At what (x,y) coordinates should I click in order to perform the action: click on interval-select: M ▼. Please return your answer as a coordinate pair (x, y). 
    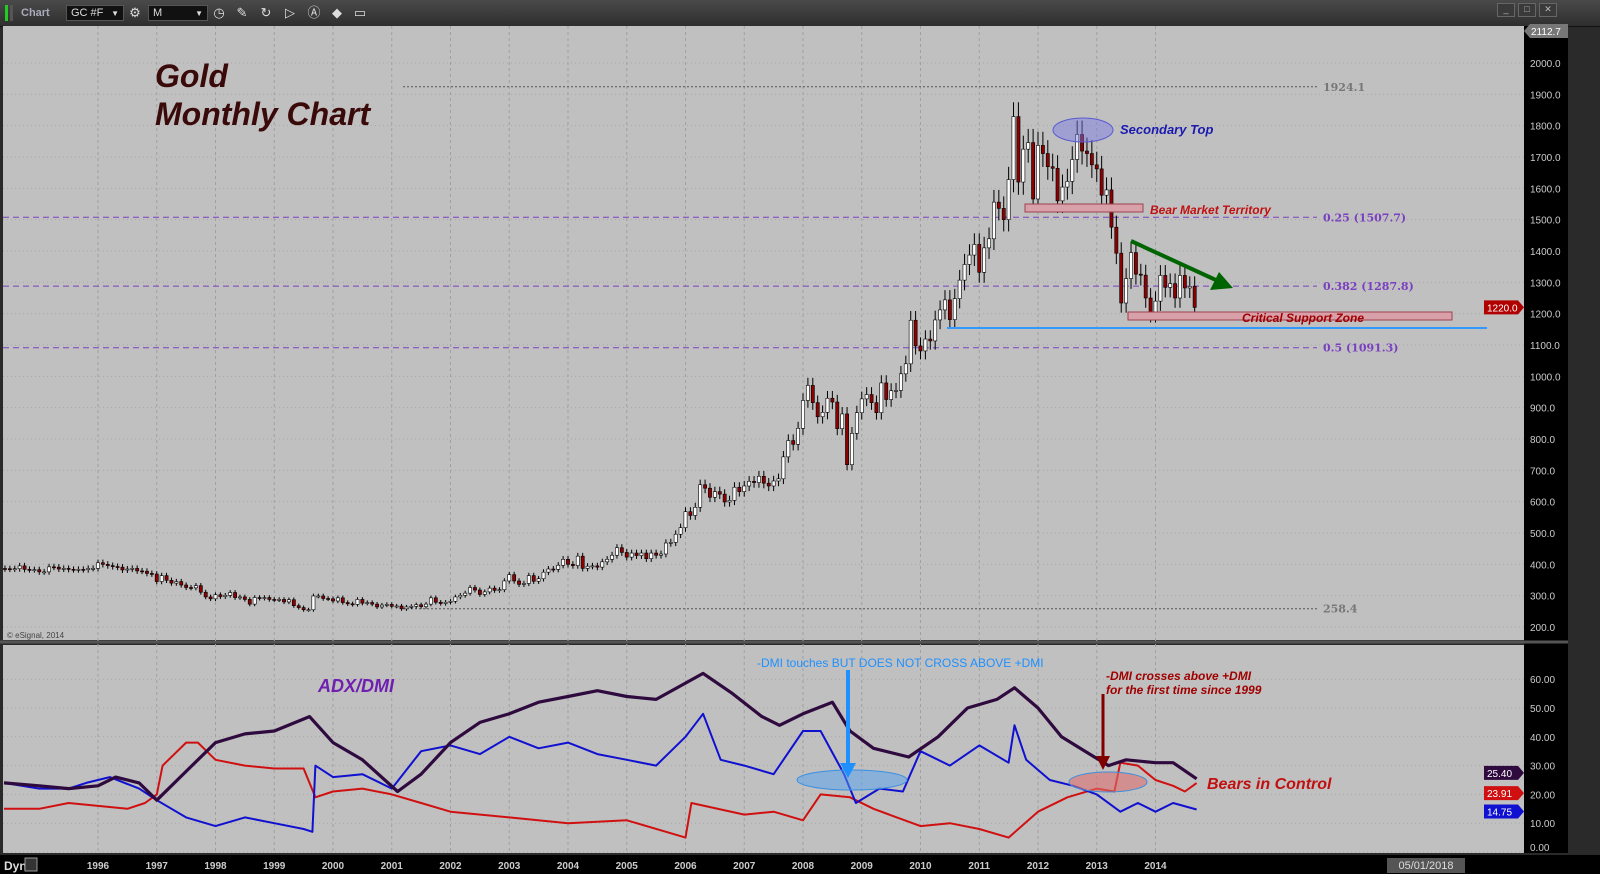
    Looking at the image, I should click on (178, 13).